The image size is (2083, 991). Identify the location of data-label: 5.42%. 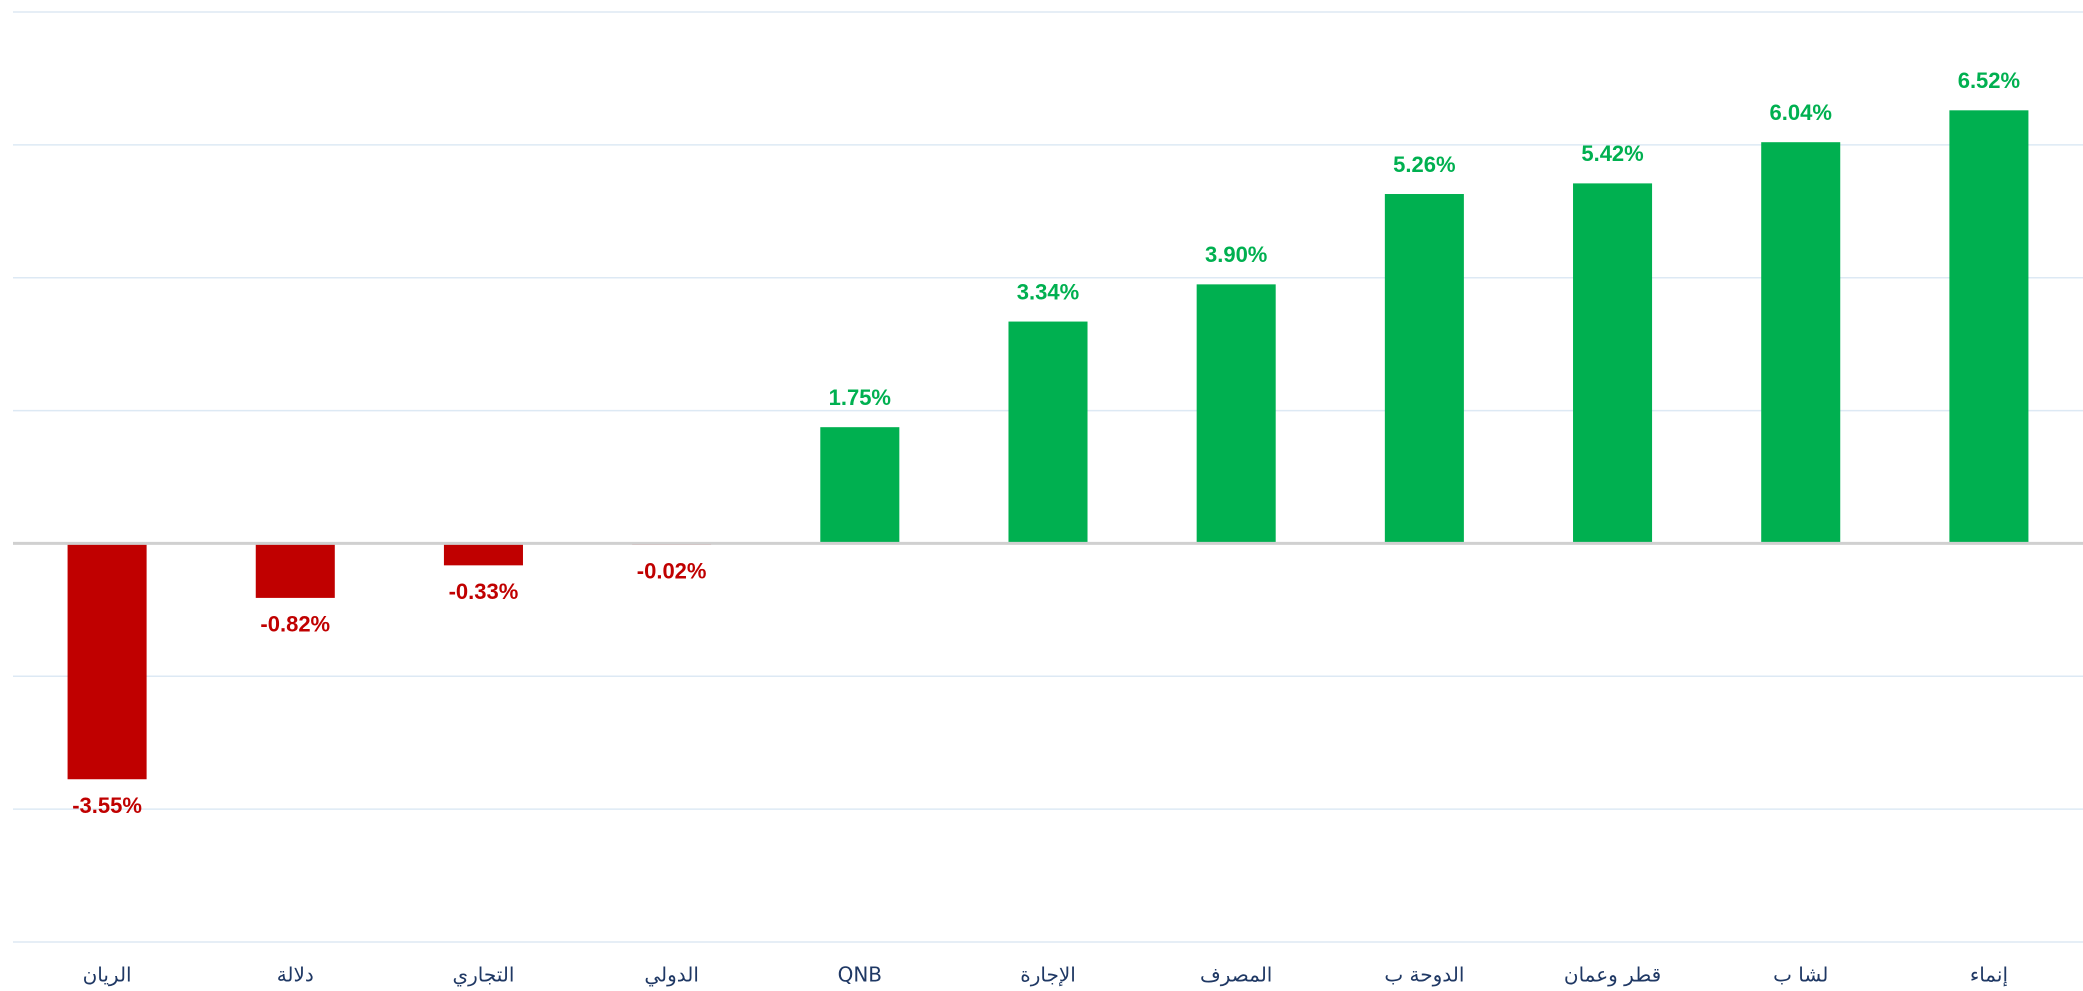
(1612, 153).